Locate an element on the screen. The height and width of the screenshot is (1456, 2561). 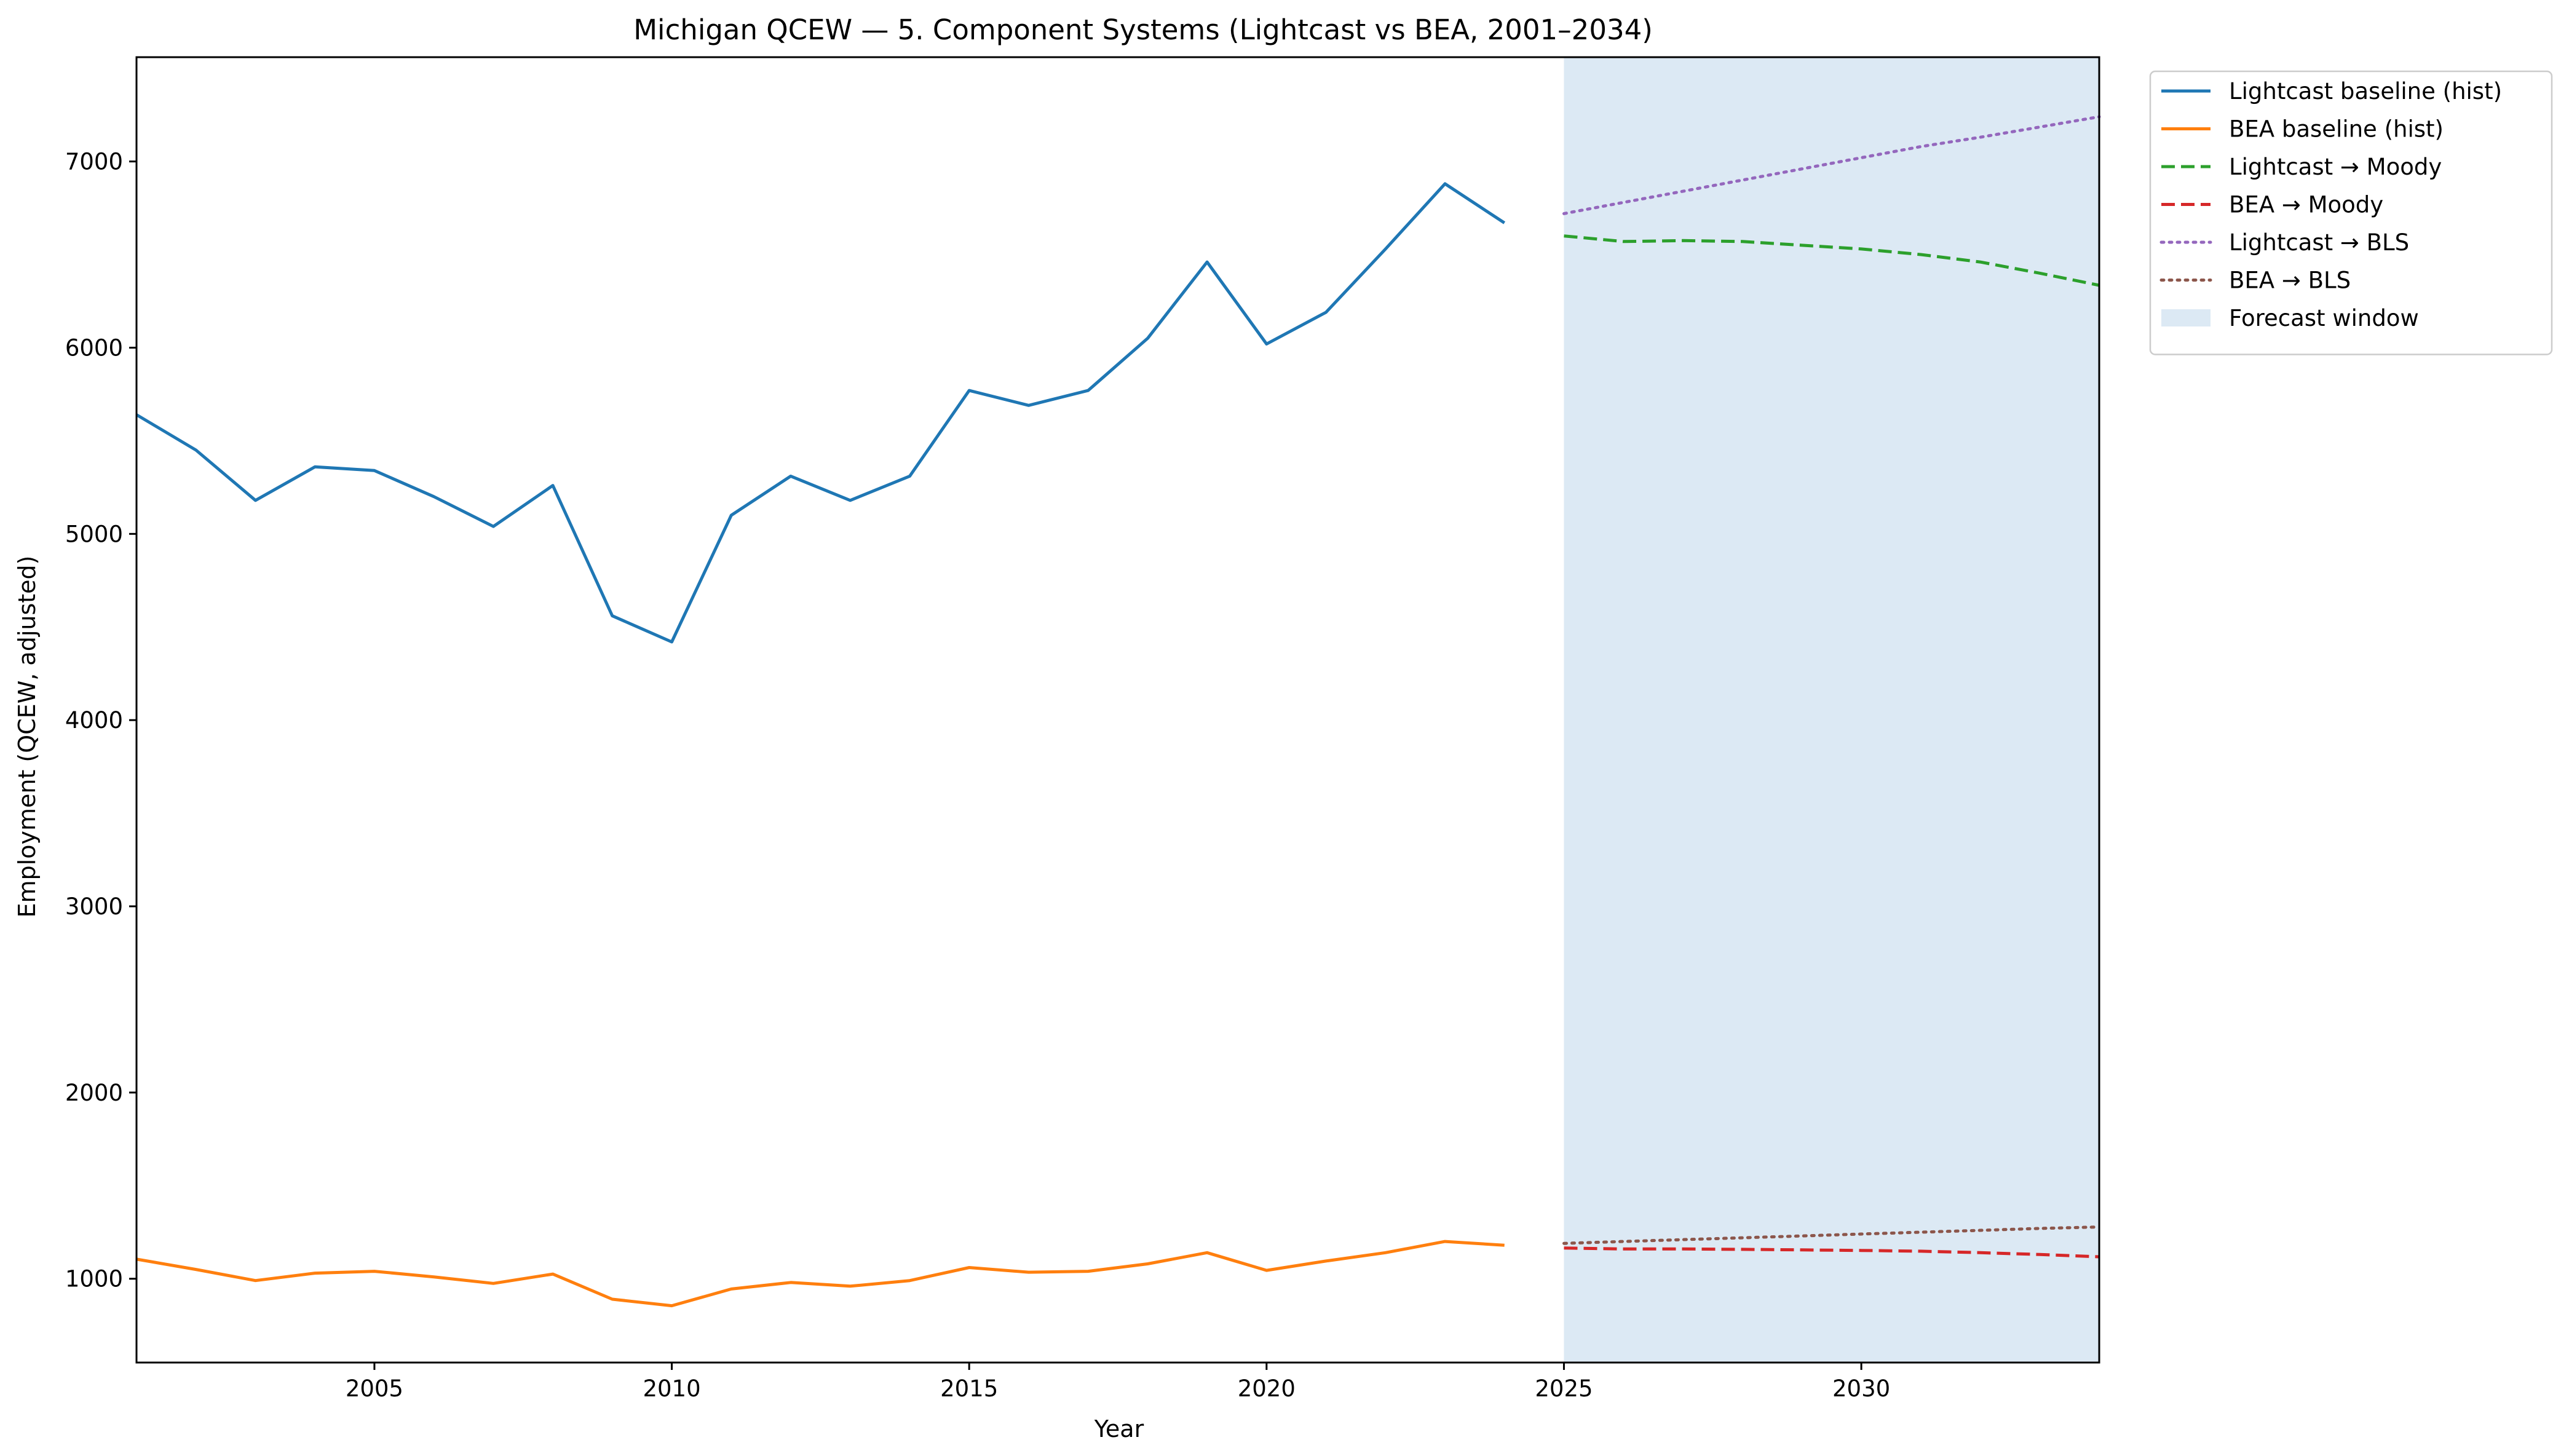
y-tick-label: 7000 is located at coordinates (94, 162).